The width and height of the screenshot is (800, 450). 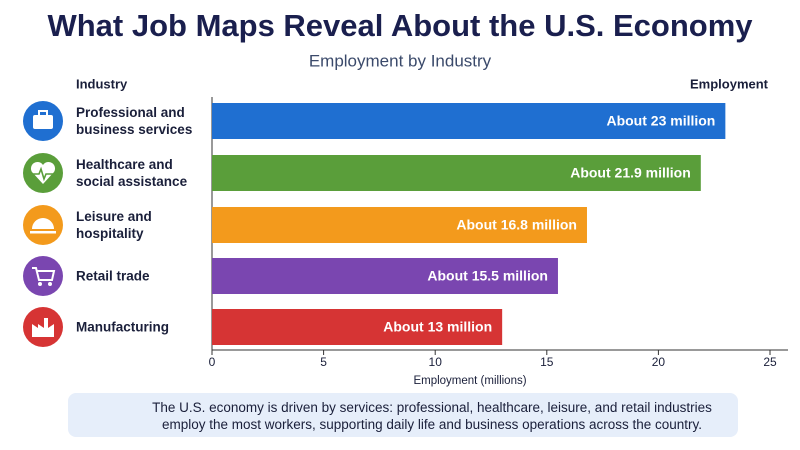 I want to click on x-tick-label: 20, so click(x=659, y=362).